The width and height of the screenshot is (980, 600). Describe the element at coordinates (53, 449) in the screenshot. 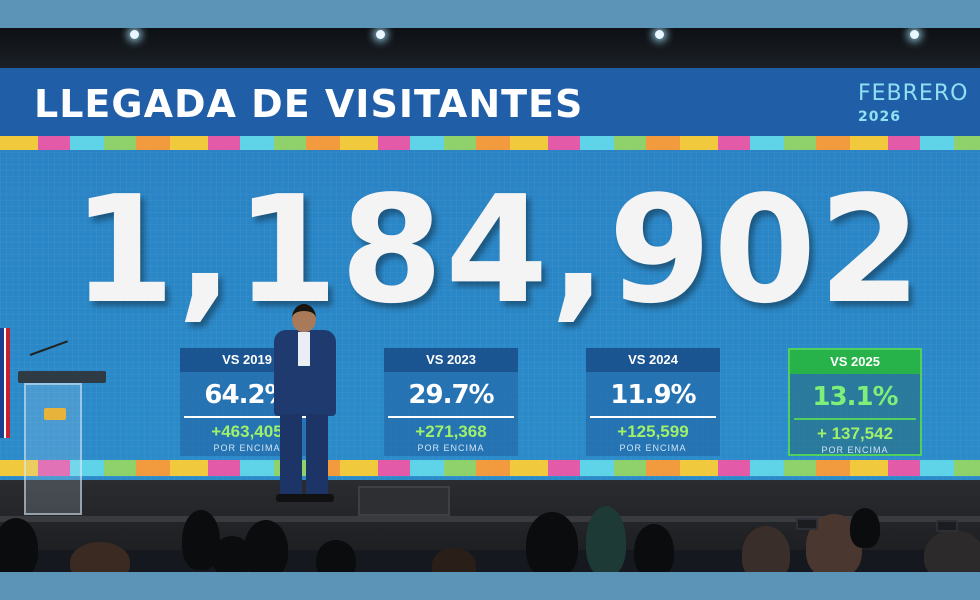

I see `glass-podium` at that location.